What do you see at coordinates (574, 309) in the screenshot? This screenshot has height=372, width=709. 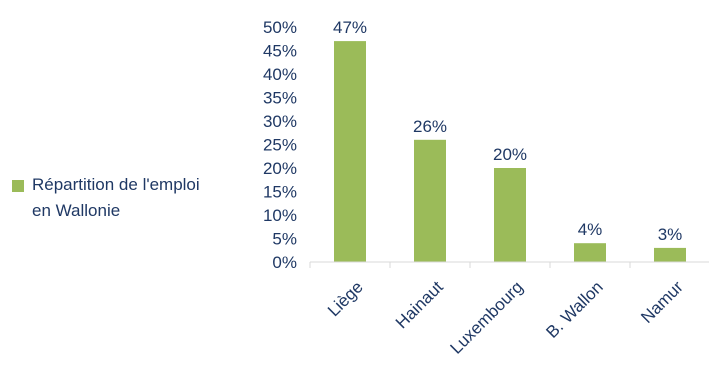 I see `x-tick-label: B. Wallon` at bounding box center [574, 309].